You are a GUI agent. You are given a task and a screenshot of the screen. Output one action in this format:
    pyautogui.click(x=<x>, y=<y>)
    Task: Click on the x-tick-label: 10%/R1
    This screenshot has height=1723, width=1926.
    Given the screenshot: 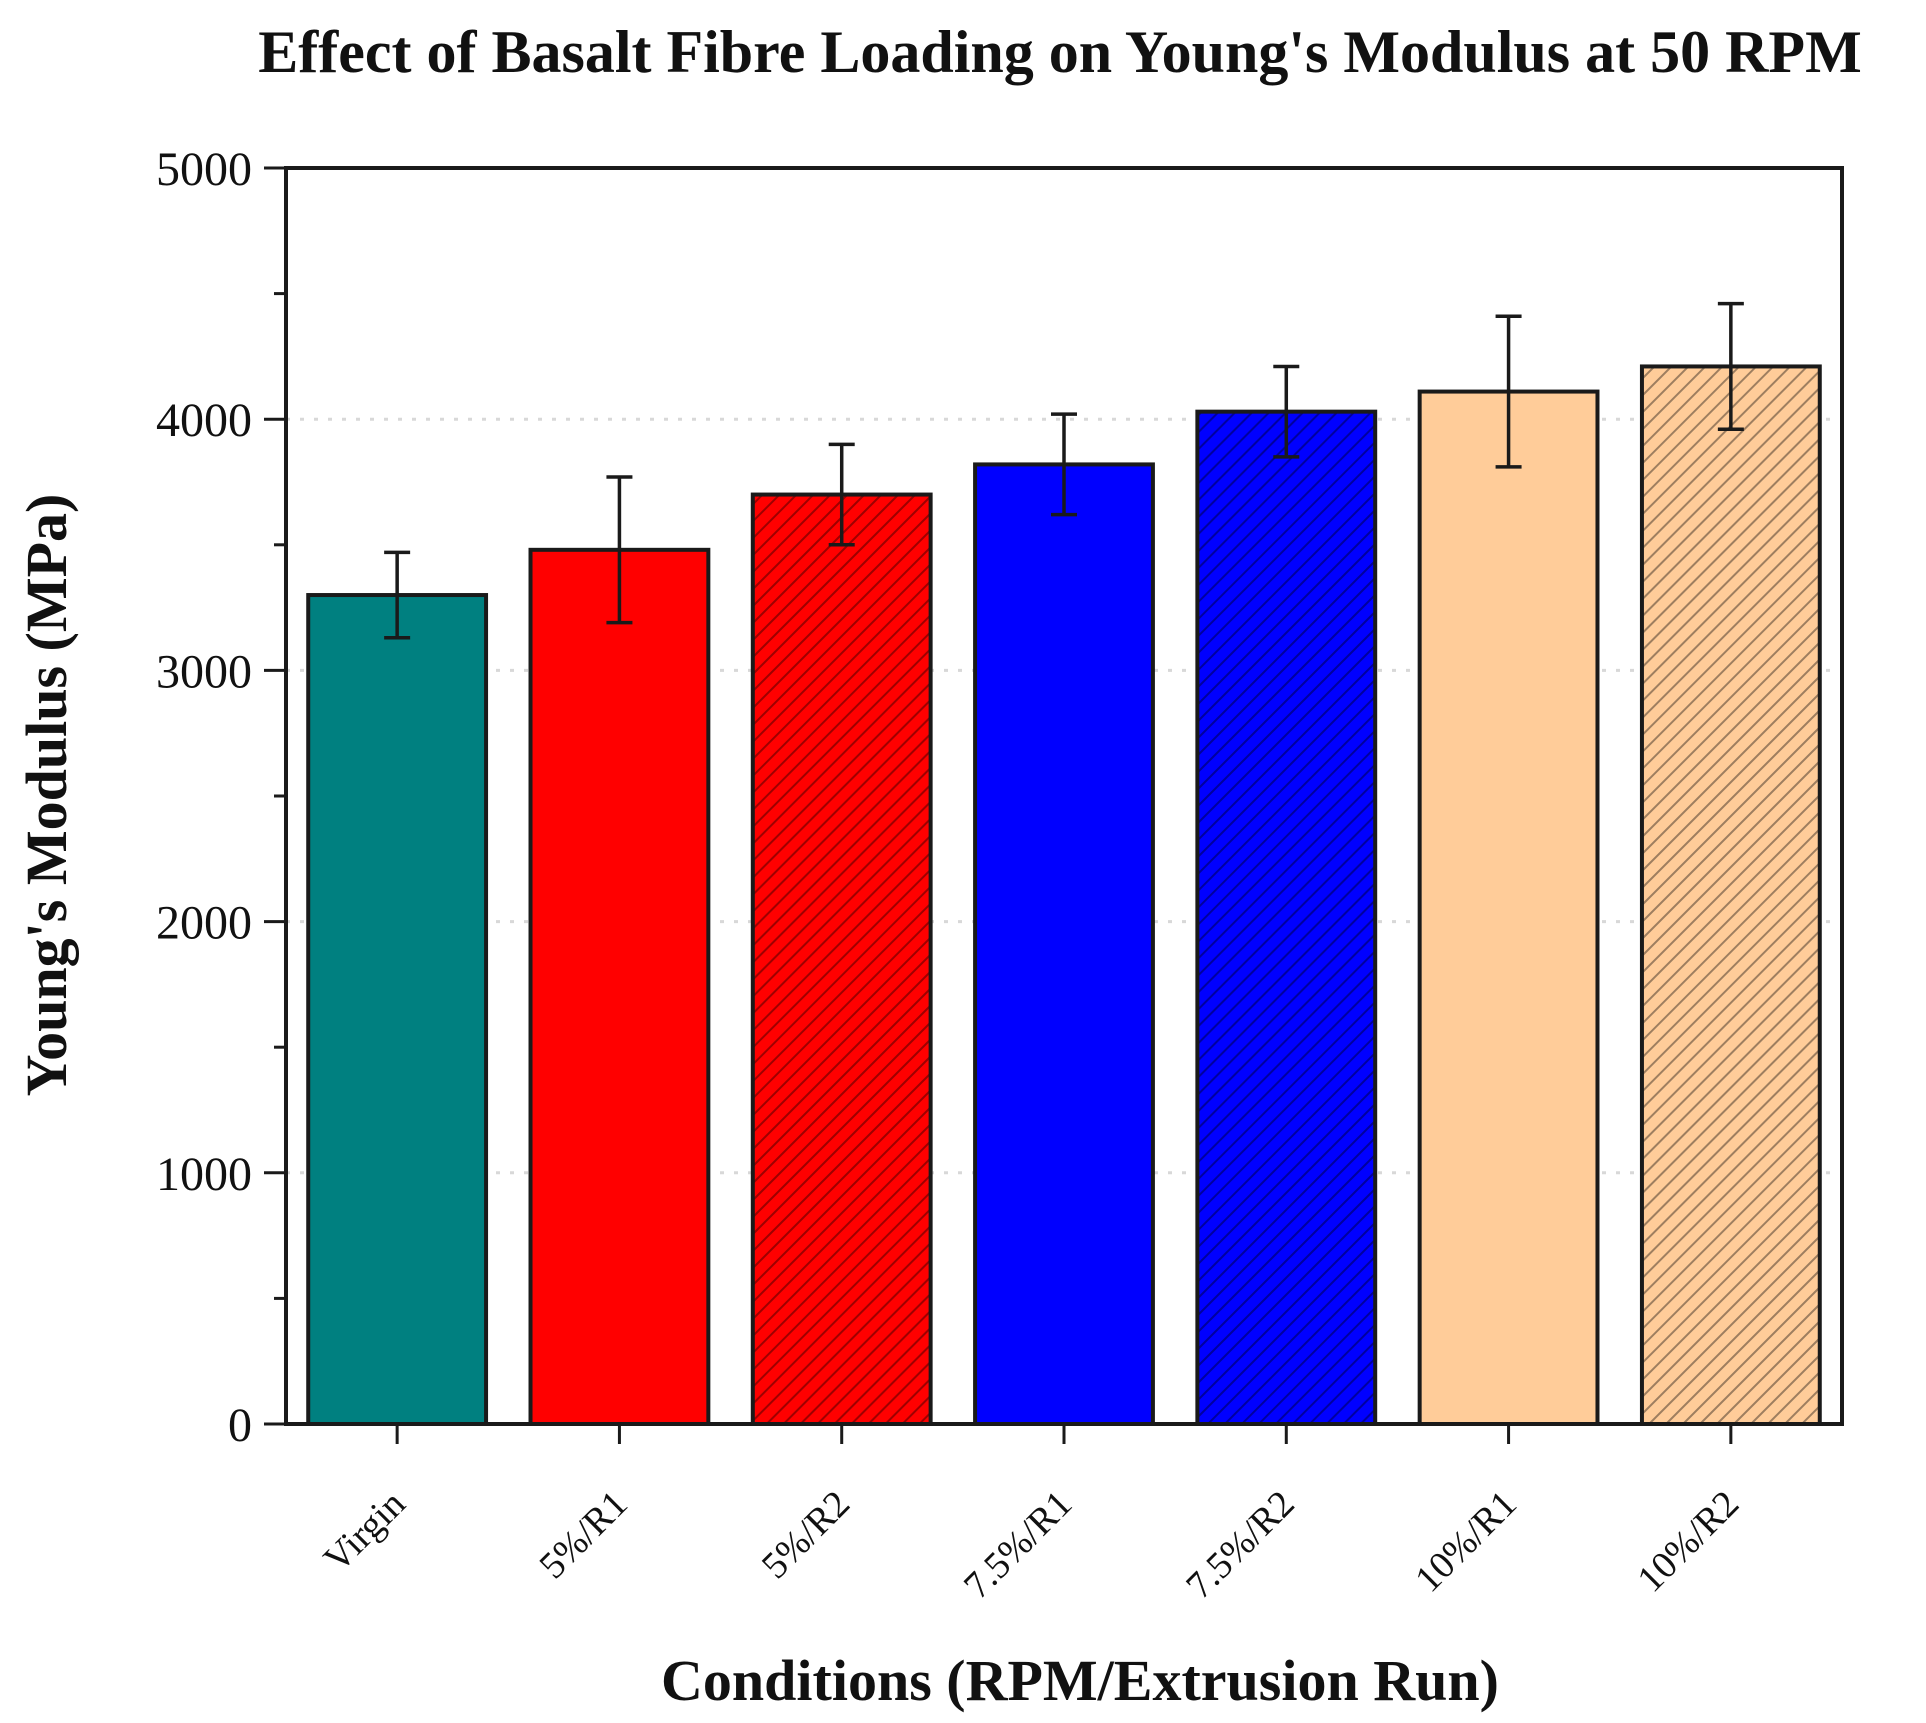 What is the action you would take?
    pyautogui.click(x=1466, y=1542)
    